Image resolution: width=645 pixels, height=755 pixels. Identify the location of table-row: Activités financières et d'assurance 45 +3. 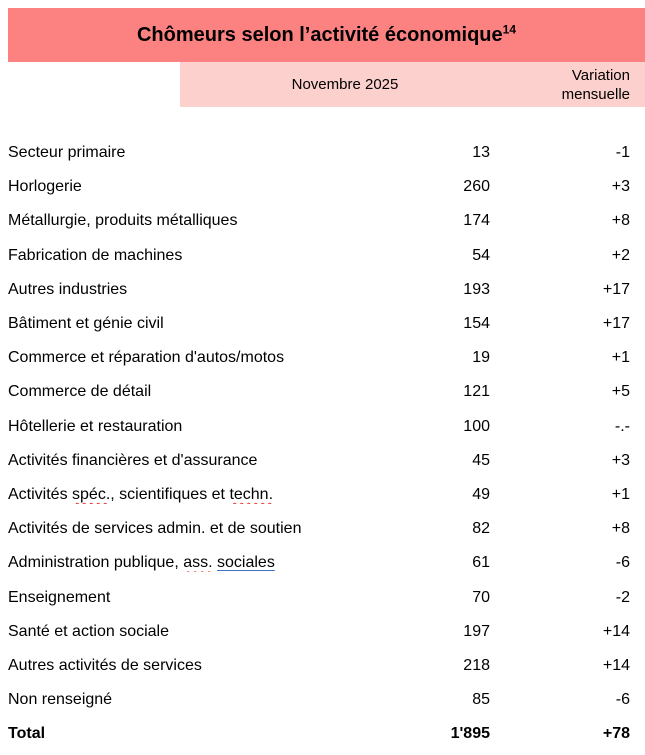
(322, 461).